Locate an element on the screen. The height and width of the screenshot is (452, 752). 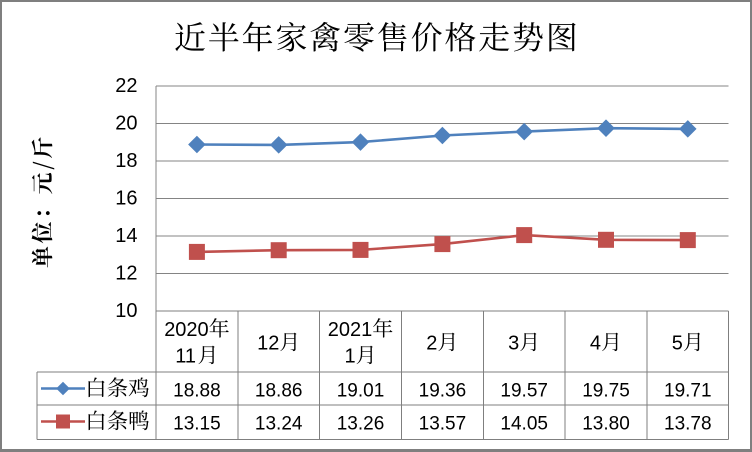
svg-text: 10 is located at coordinates (126, 311).